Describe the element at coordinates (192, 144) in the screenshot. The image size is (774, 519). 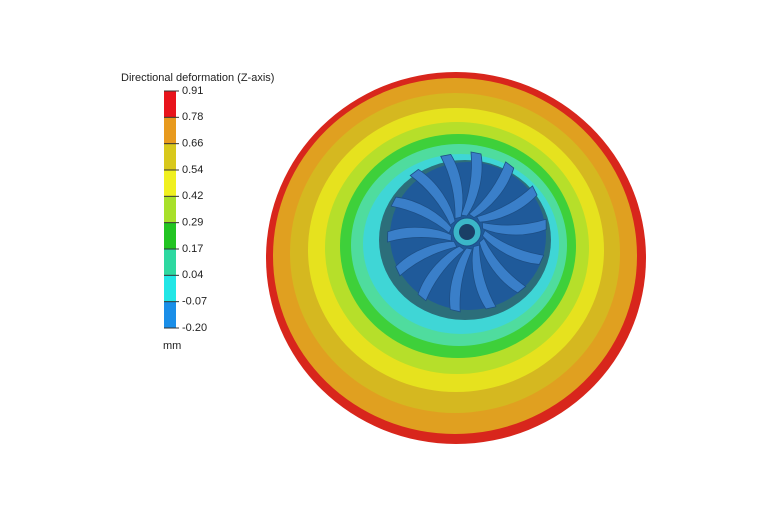
I see `legend-label: 0.66` at that location.